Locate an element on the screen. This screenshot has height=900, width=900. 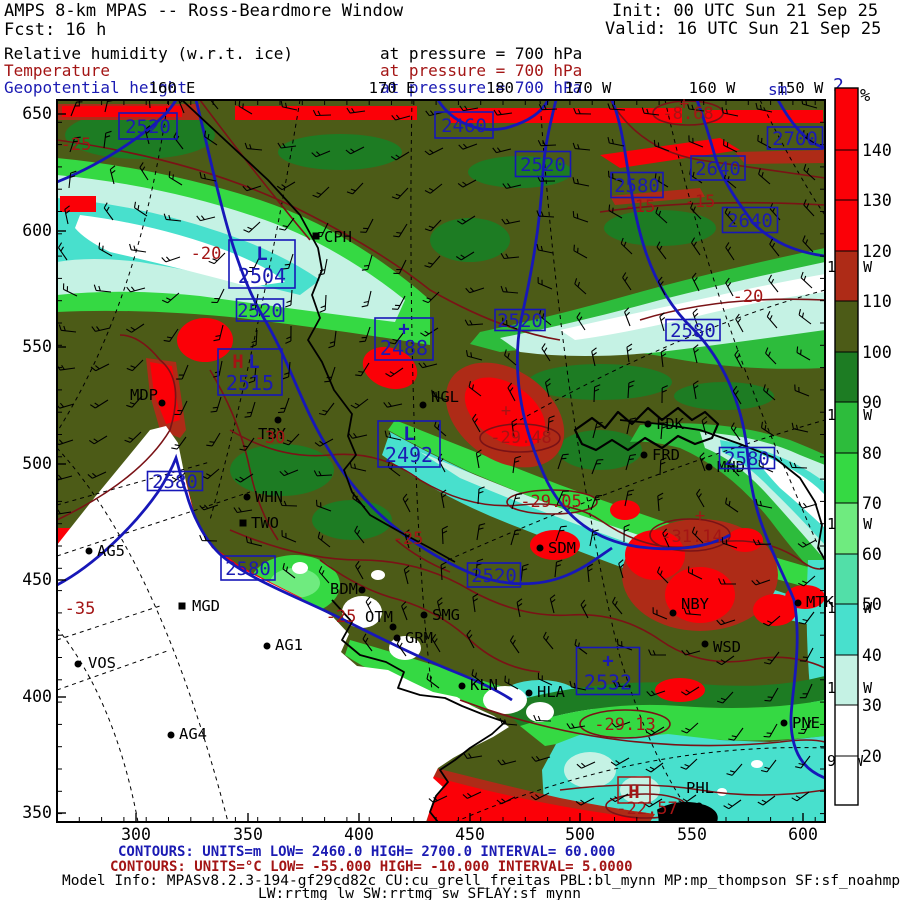
colorbar-tick-label: 30 is located at coordinates (872, 705).